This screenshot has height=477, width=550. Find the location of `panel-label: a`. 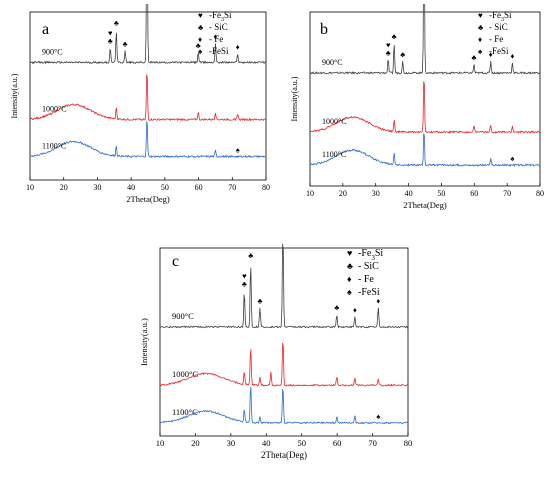

panel-label: a is located at coordinates (45, 29).